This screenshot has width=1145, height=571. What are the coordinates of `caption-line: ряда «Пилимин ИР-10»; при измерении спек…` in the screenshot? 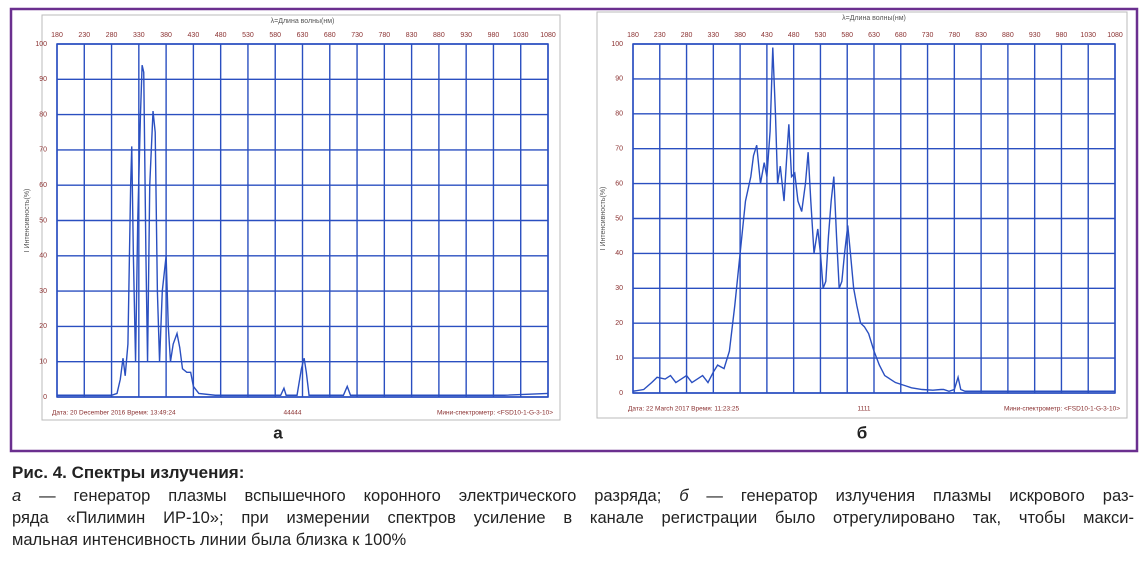 It's located at (573, 518).